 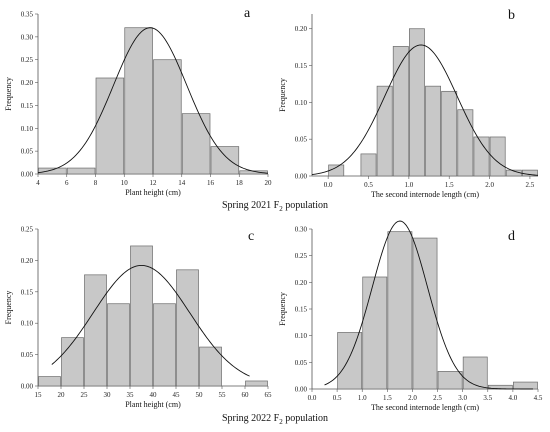 I want to click on chart-d-x-tick-label: 1.5, so click(x=387, y=398).